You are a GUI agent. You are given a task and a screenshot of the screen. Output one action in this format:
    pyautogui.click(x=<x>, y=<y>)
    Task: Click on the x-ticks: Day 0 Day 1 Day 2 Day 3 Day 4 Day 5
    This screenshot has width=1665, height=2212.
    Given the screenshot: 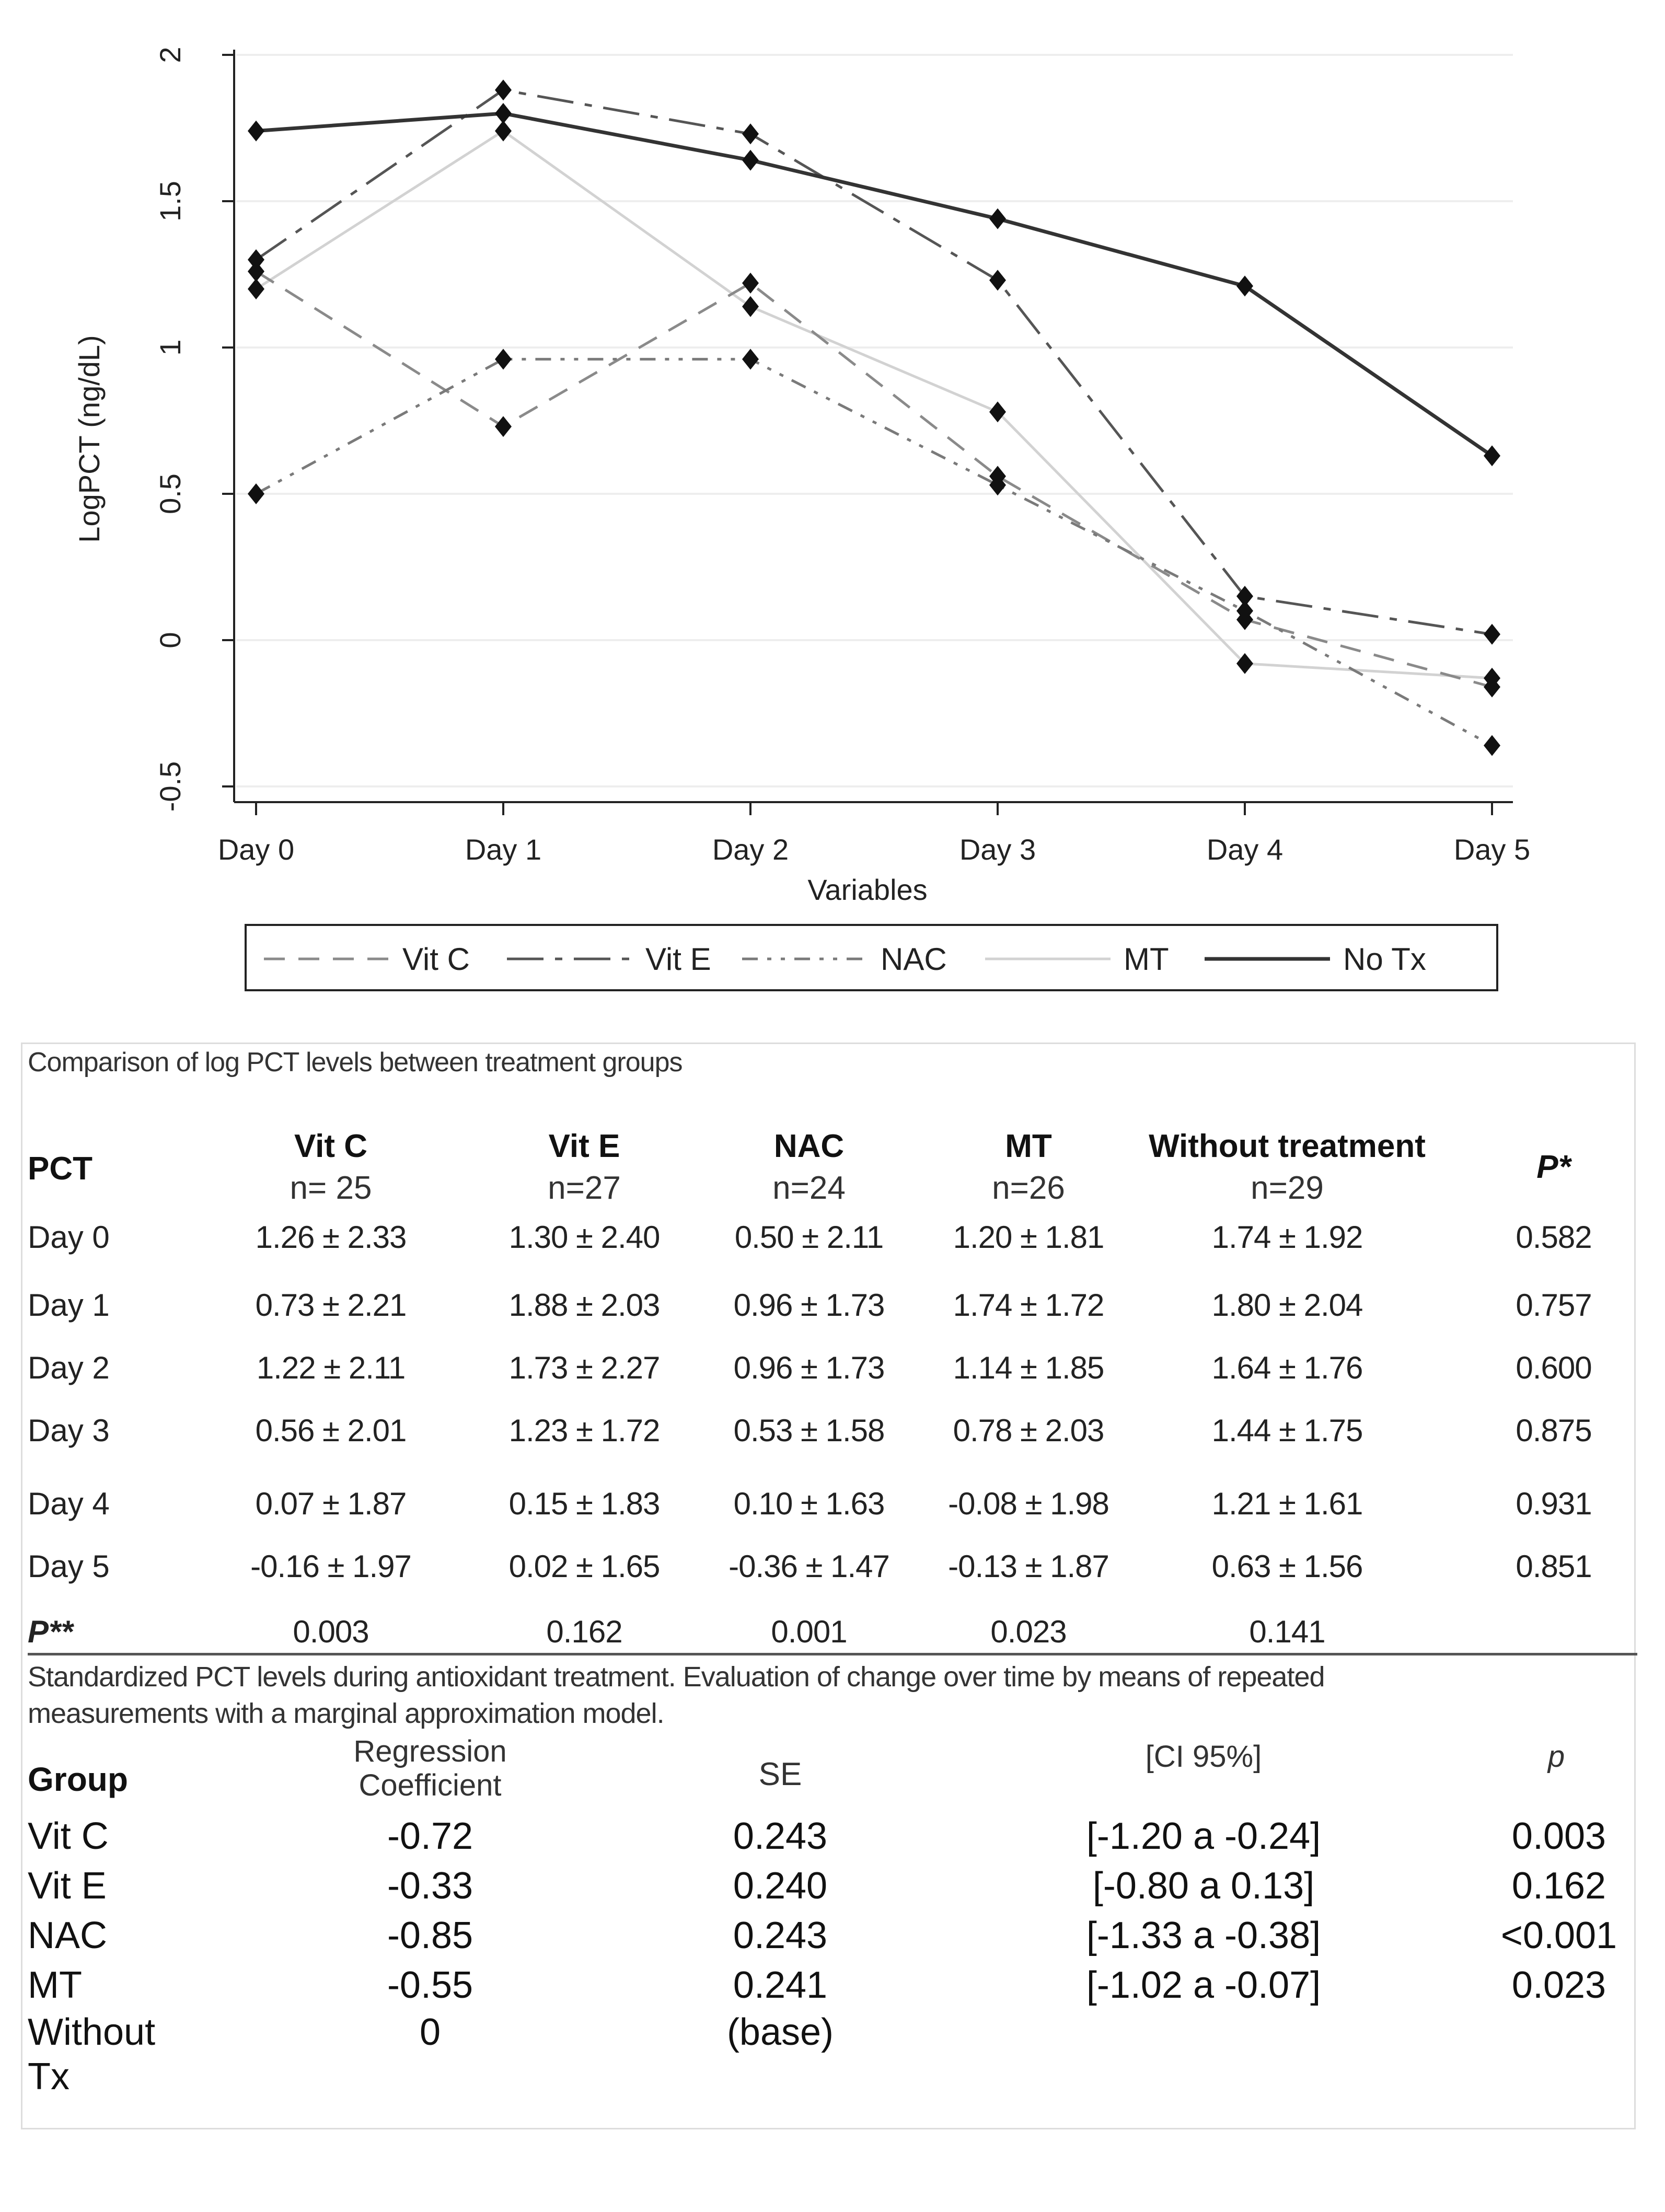 What is the action you would take?
    pyautogui.click(x=874, y=834)
    